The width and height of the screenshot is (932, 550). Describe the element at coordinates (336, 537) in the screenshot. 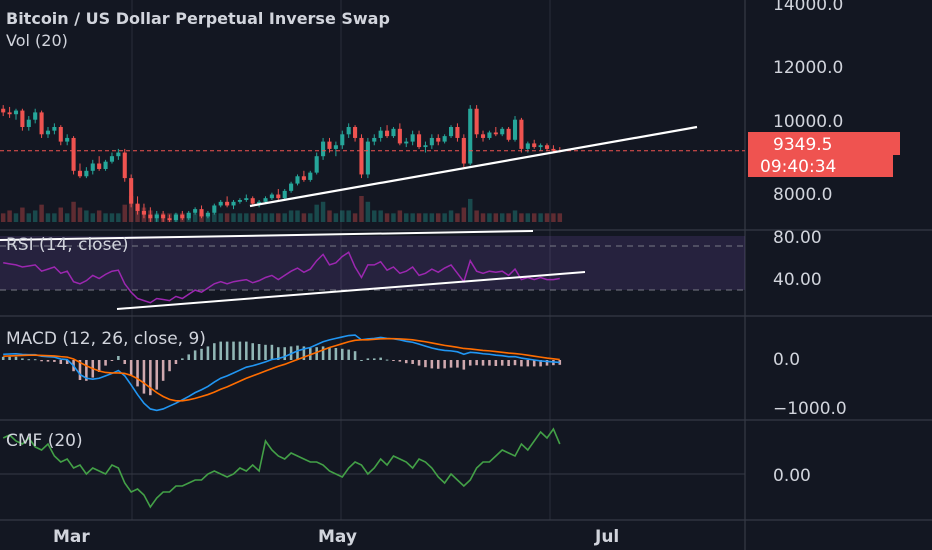

I see `time-axis: Mar May Jul` at that location.